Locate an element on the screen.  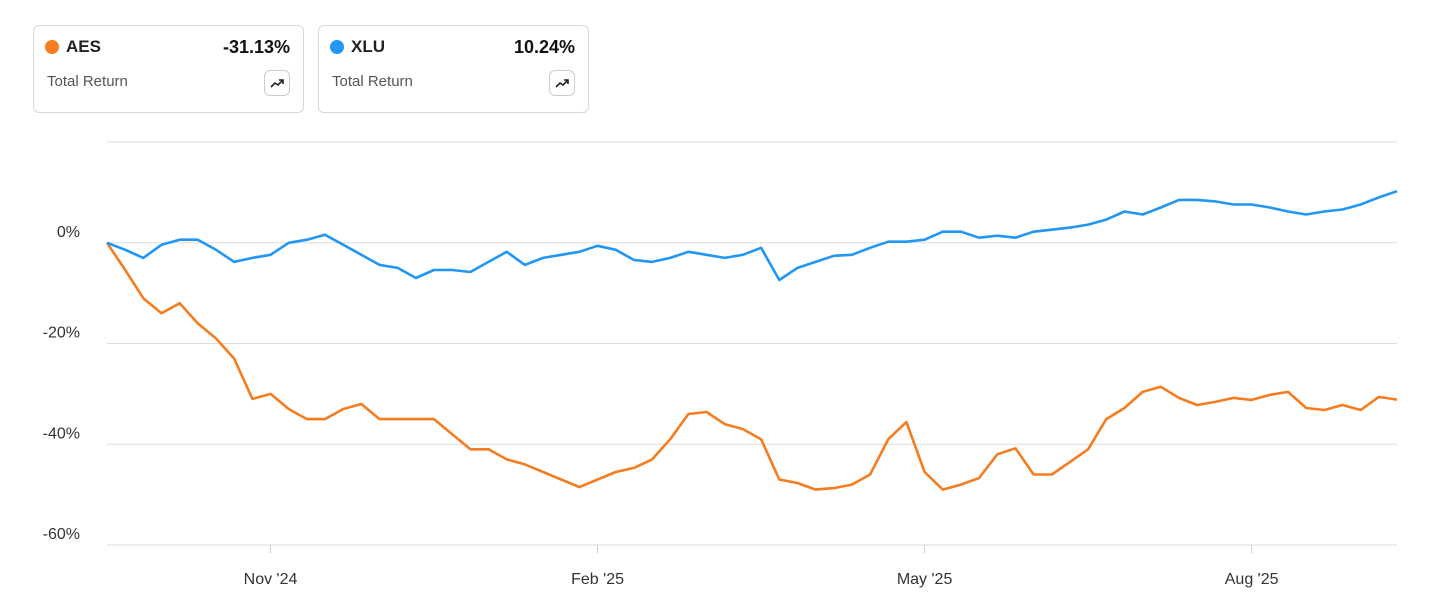
series-name: XLU is located at coordinates (368, 46).